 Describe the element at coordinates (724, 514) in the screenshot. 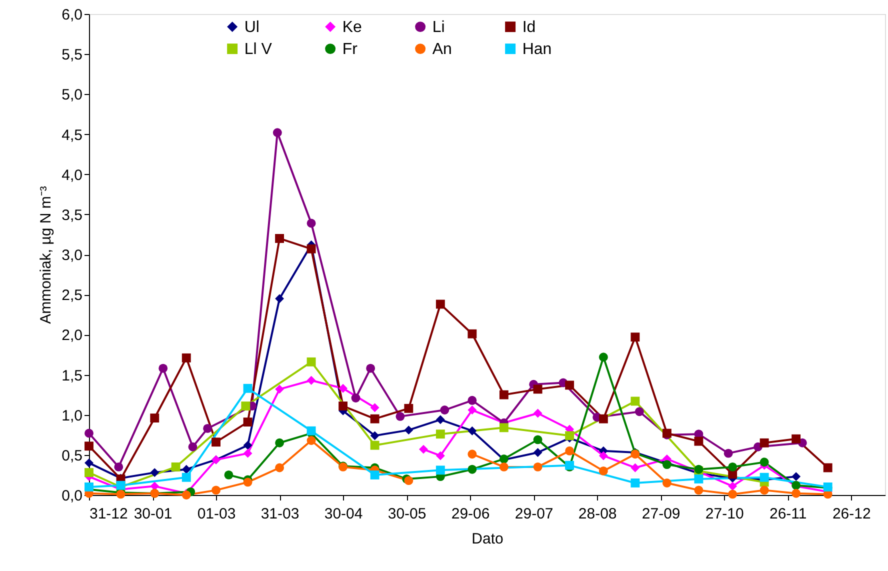

I see `x-tick-label: 27-10` at that location.